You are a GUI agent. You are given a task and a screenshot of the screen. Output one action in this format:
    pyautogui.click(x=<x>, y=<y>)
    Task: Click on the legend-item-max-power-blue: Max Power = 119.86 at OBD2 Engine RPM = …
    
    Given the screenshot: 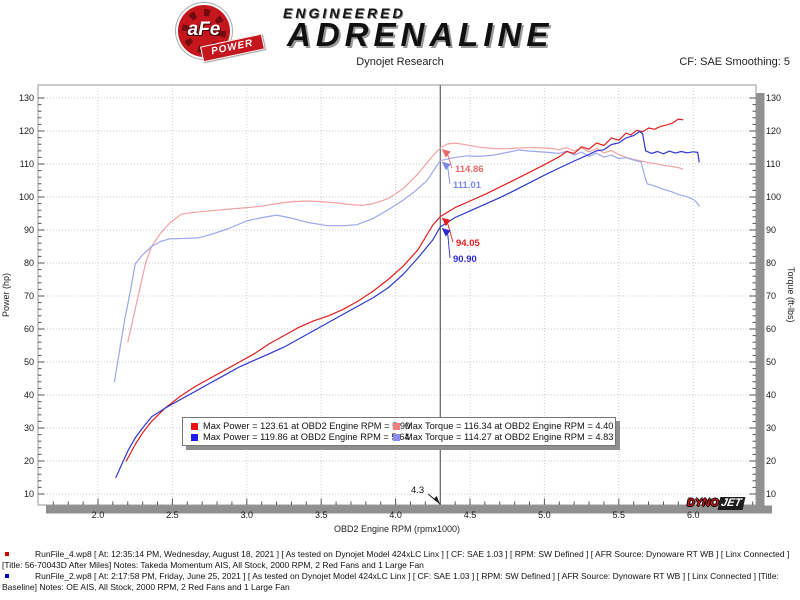 What is the action you would take?
    pyautogui.click(x=300, y=437)
    